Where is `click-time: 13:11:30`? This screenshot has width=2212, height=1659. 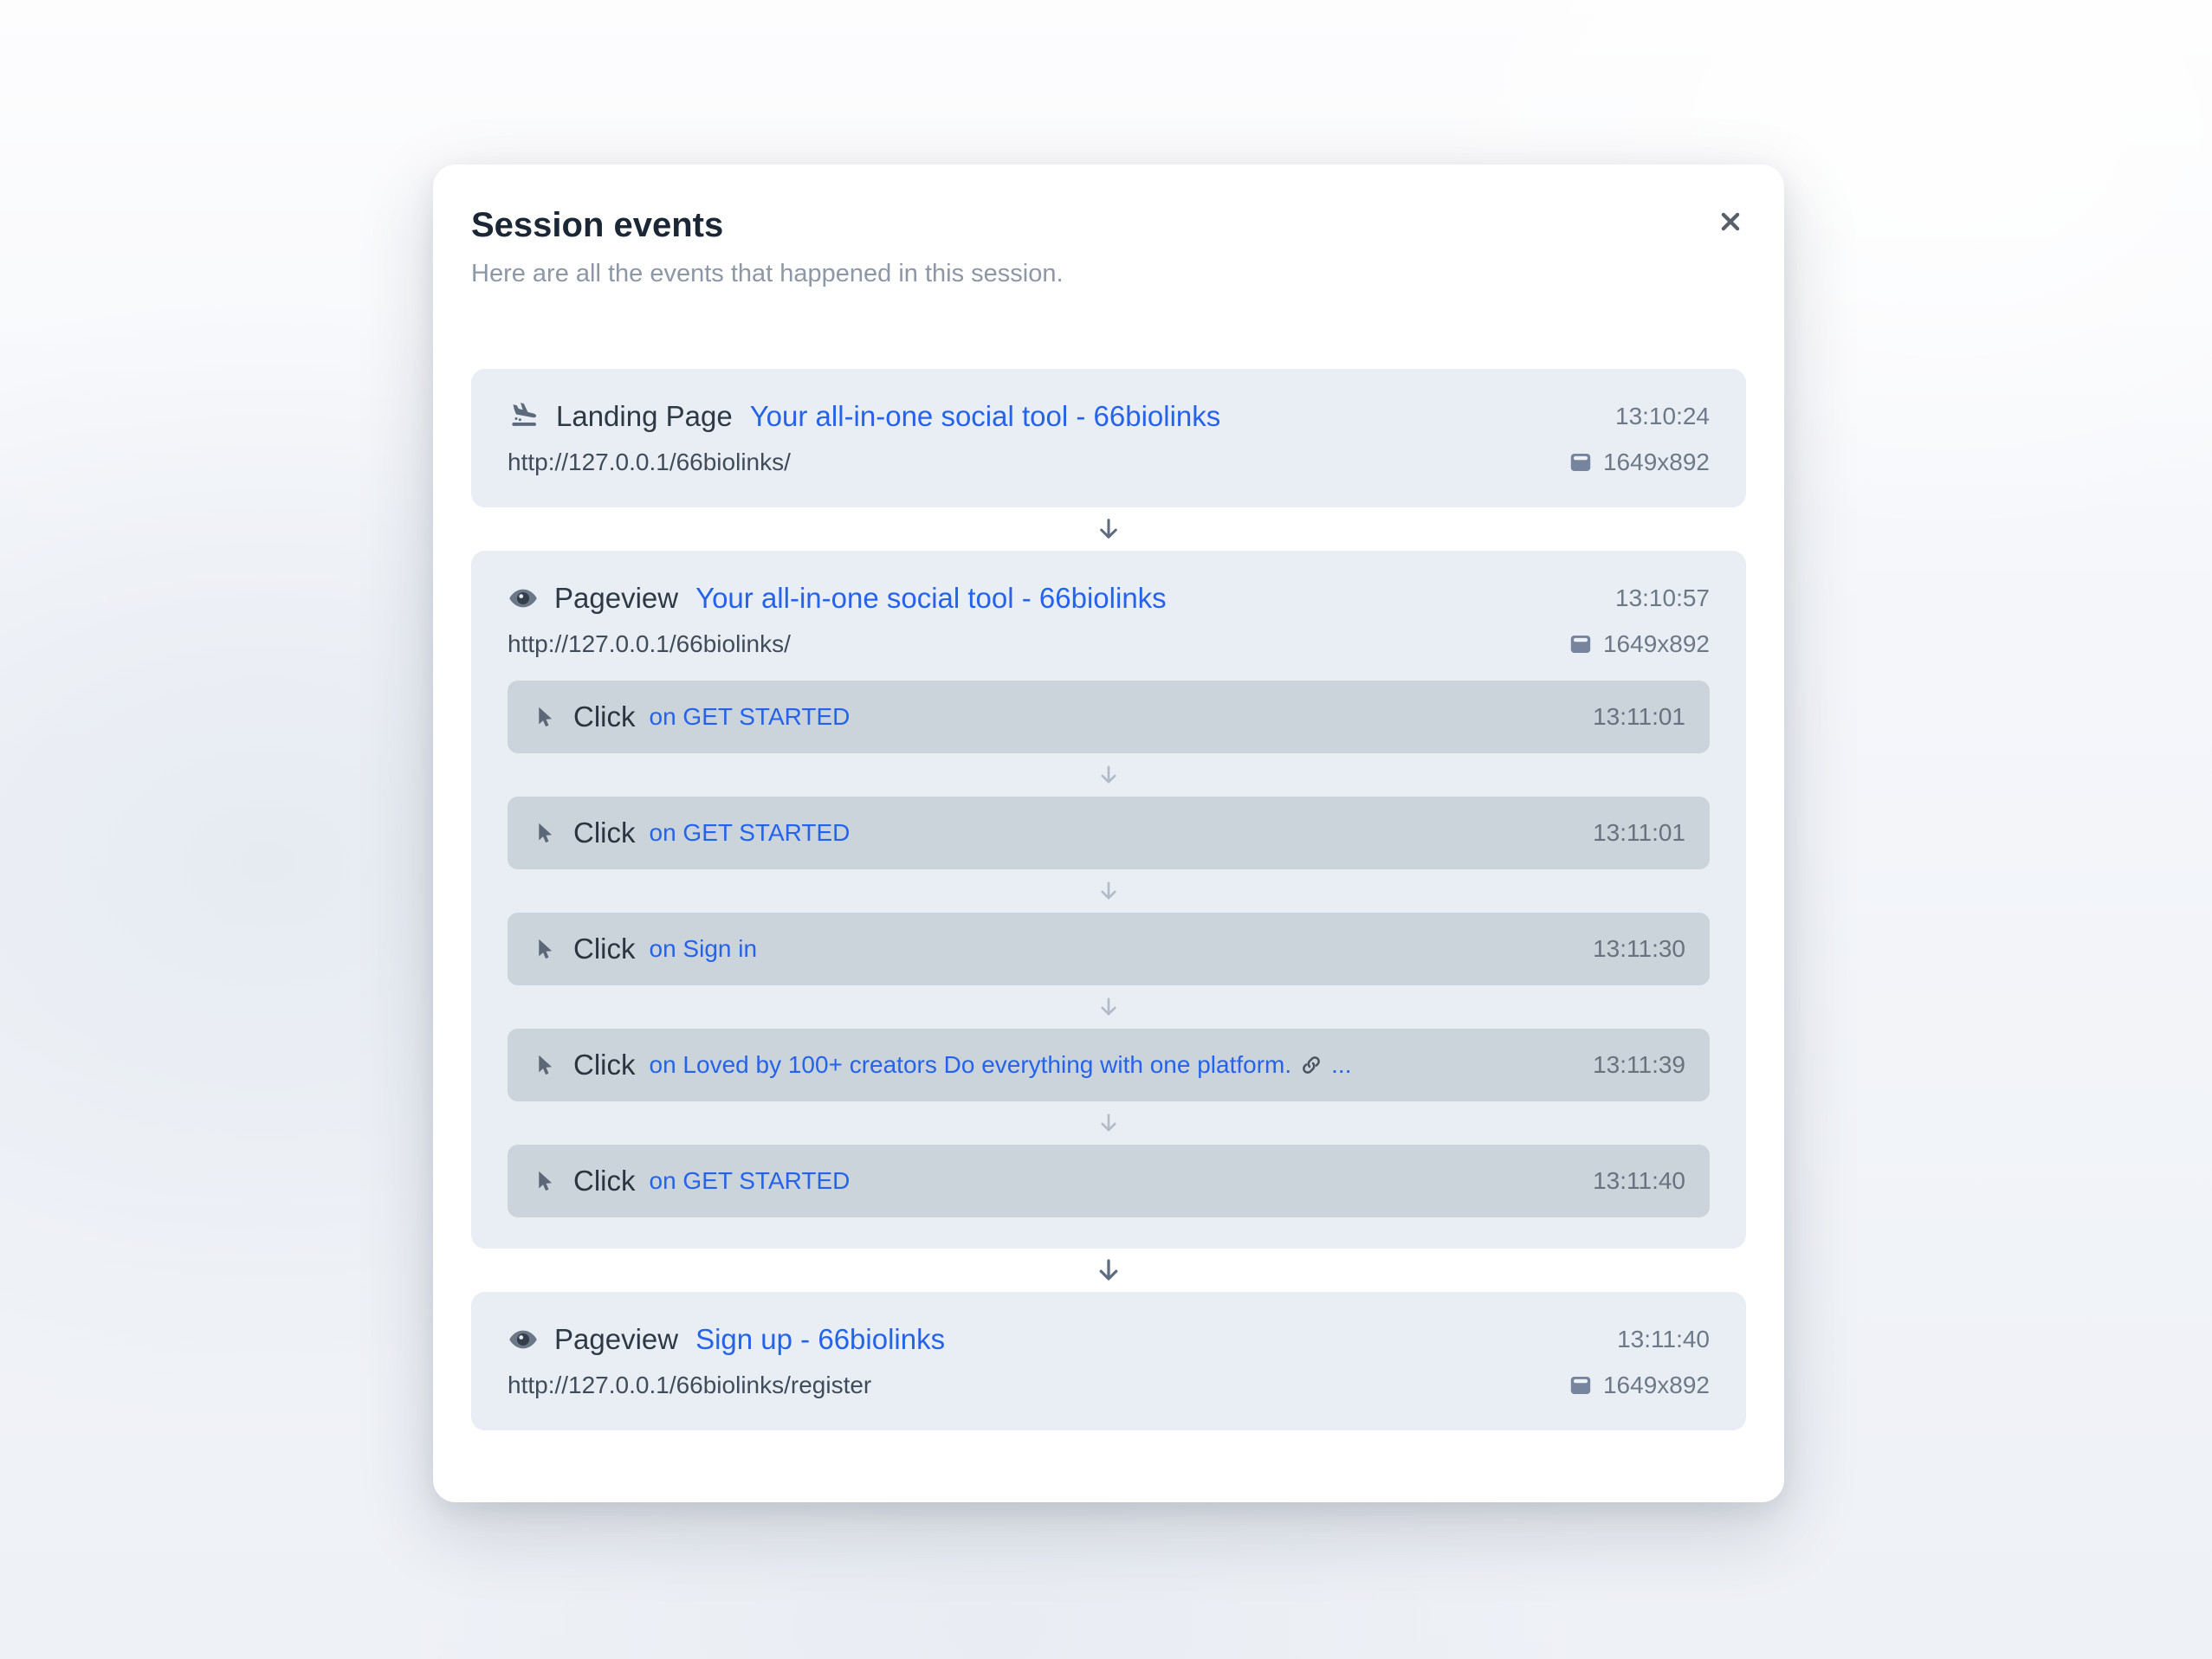
click-time: 13:11:30 is located at coordinates (1639, 948).